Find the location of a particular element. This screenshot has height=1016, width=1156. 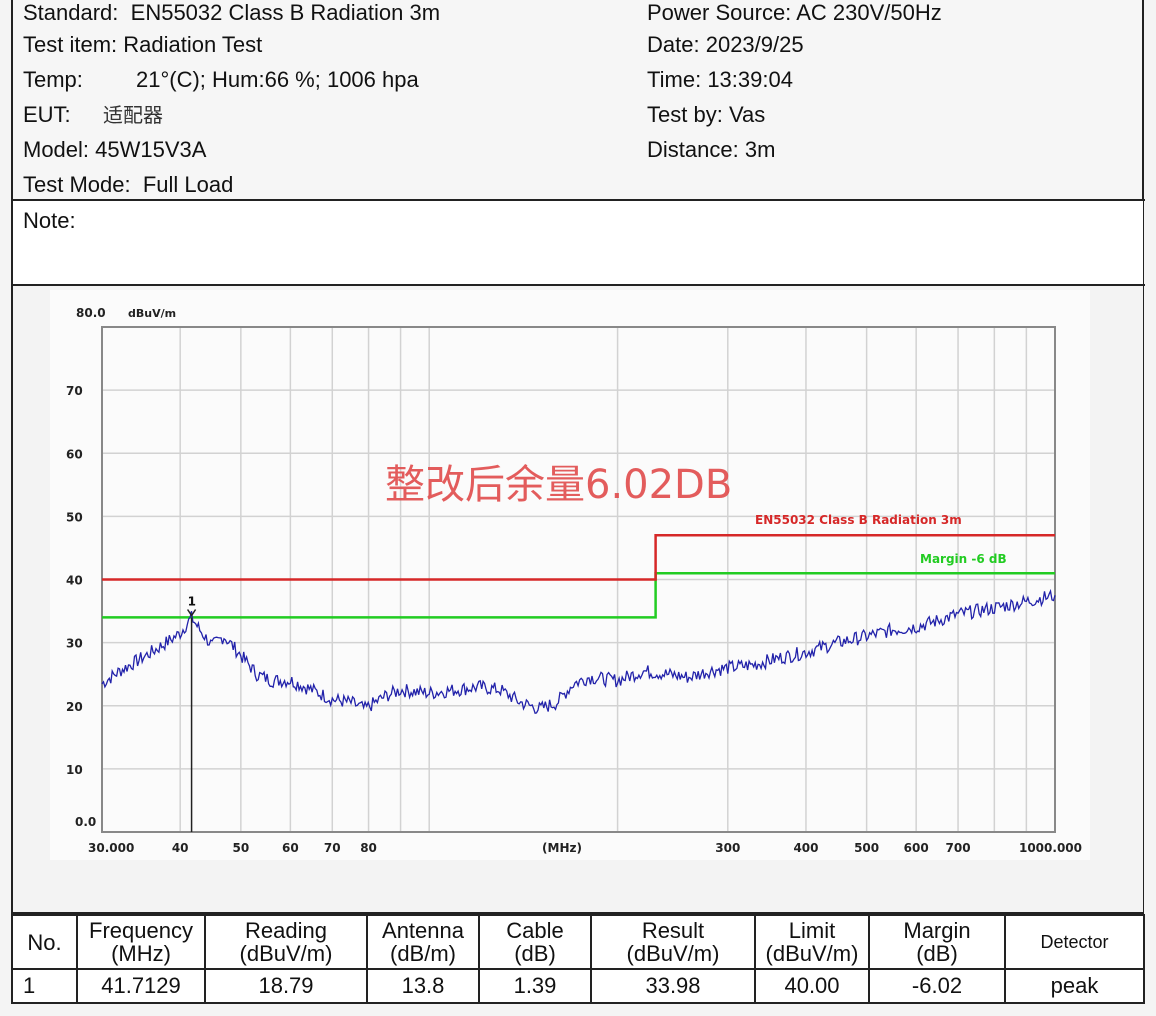

col-limit: Limit (dBuV/m) is located at coordinates (812, 942).